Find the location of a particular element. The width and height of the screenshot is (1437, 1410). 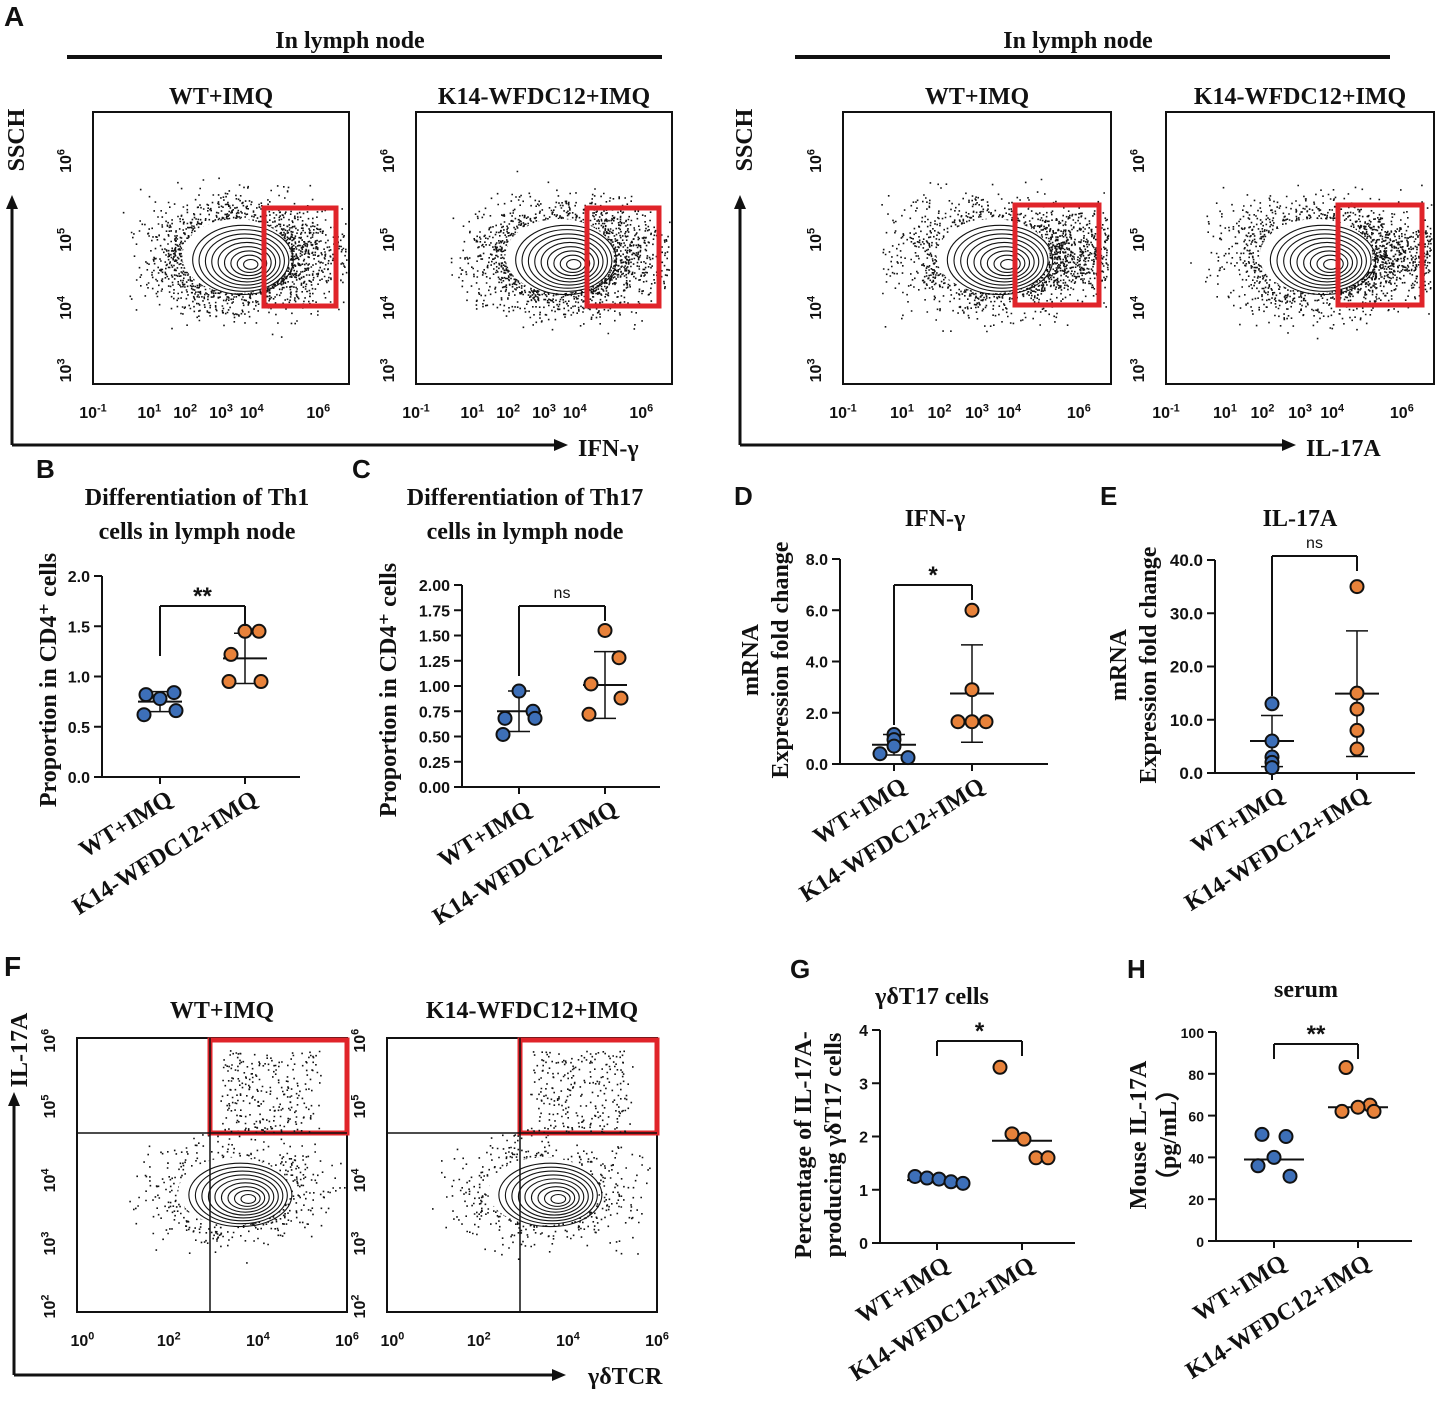

x-tick-a0-1-1: 10¹ is located at coordinates (472, 412).